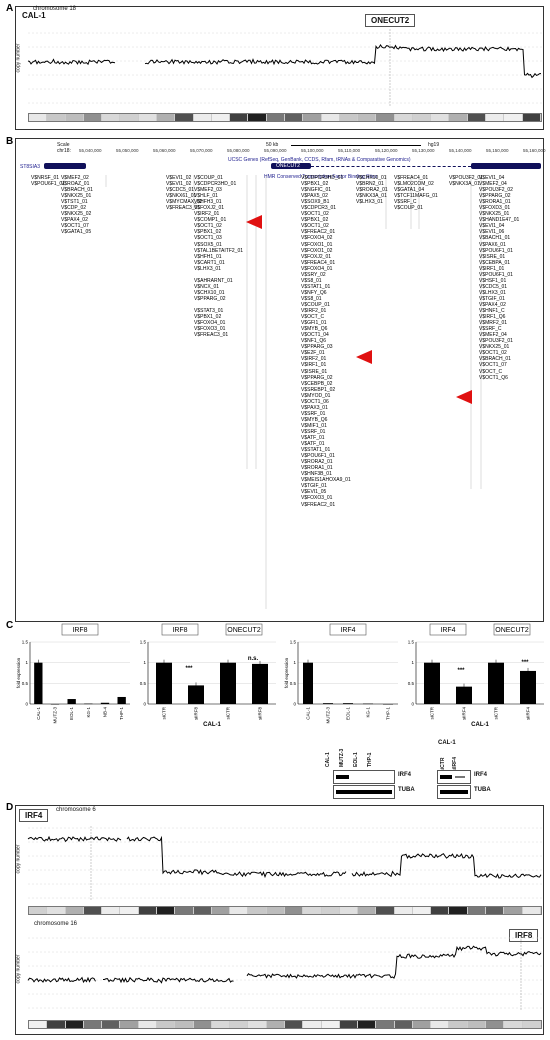 This screenshot has height=1040, width=550. Describe the element at coordinates (460, 761) in the screenshot. I see `blot2-lanes: siCTR siIRF4` at that location.